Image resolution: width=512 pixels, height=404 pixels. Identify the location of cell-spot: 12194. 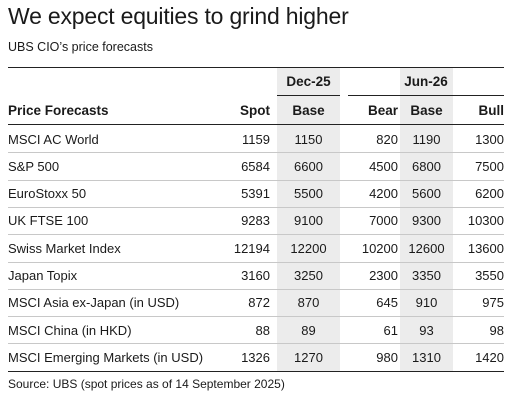
(251, 248).